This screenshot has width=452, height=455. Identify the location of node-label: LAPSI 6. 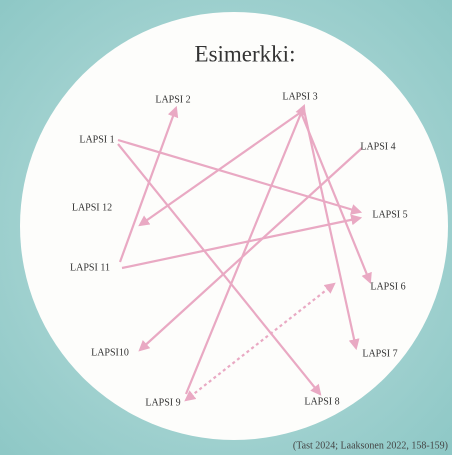
(387, 286).